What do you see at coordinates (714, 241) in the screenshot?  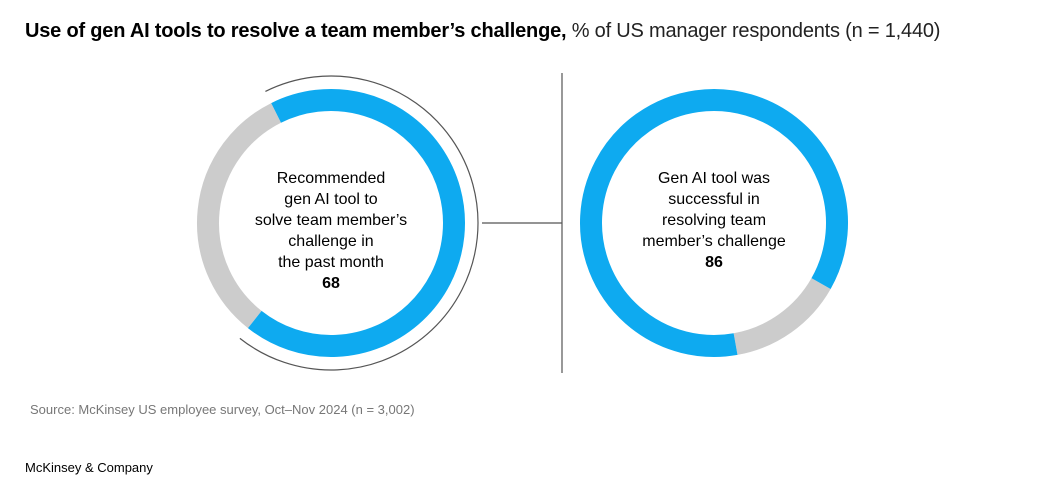 I see `donut-label-line: member’s challenge` at bounding box center [714, 241].